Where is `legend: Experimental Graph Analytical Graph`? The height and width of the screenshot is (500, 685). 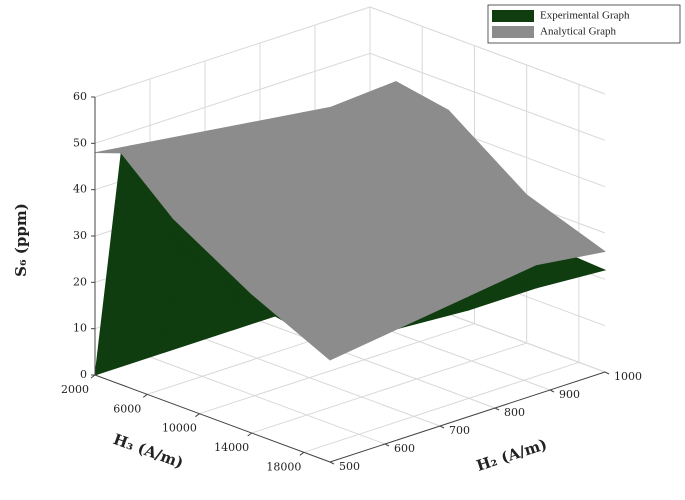
legend: Experimental Graph Analytical Graph is located at coordinates (584, 24).